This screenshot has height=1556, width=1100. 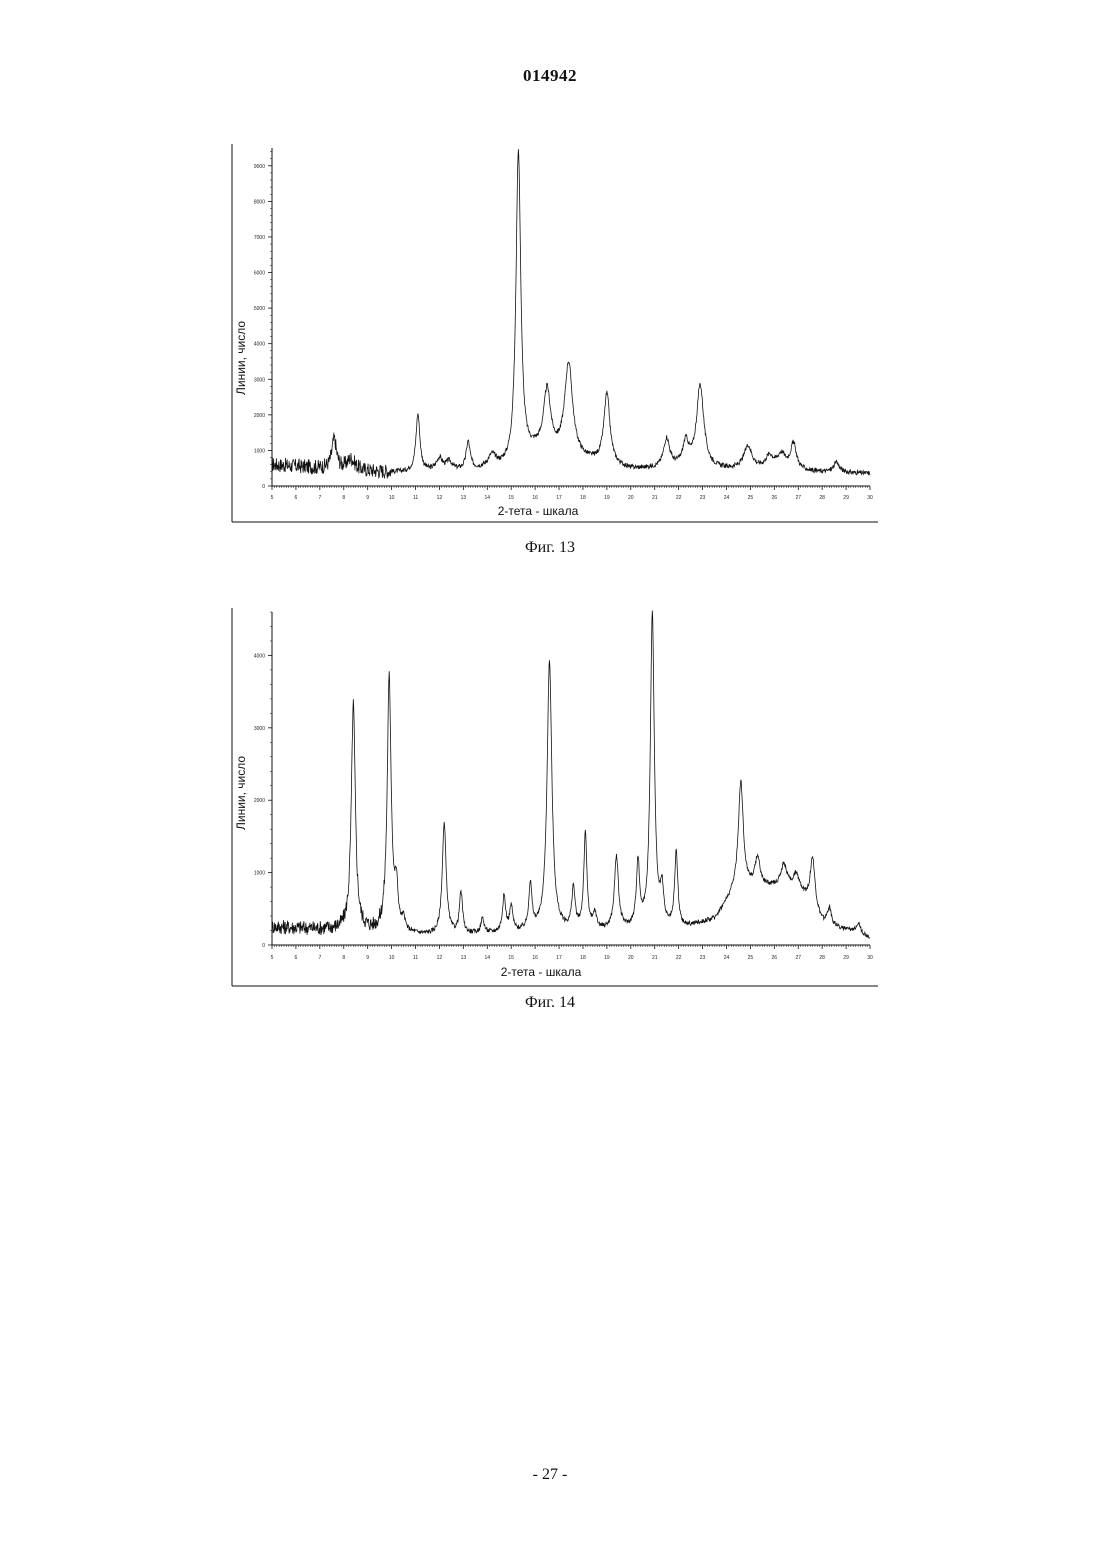 What do you see at coordinates (550, 548) in the screenshot?
I see `figure-13-caption: Фиг. 13` at bounding box center [550, 548].